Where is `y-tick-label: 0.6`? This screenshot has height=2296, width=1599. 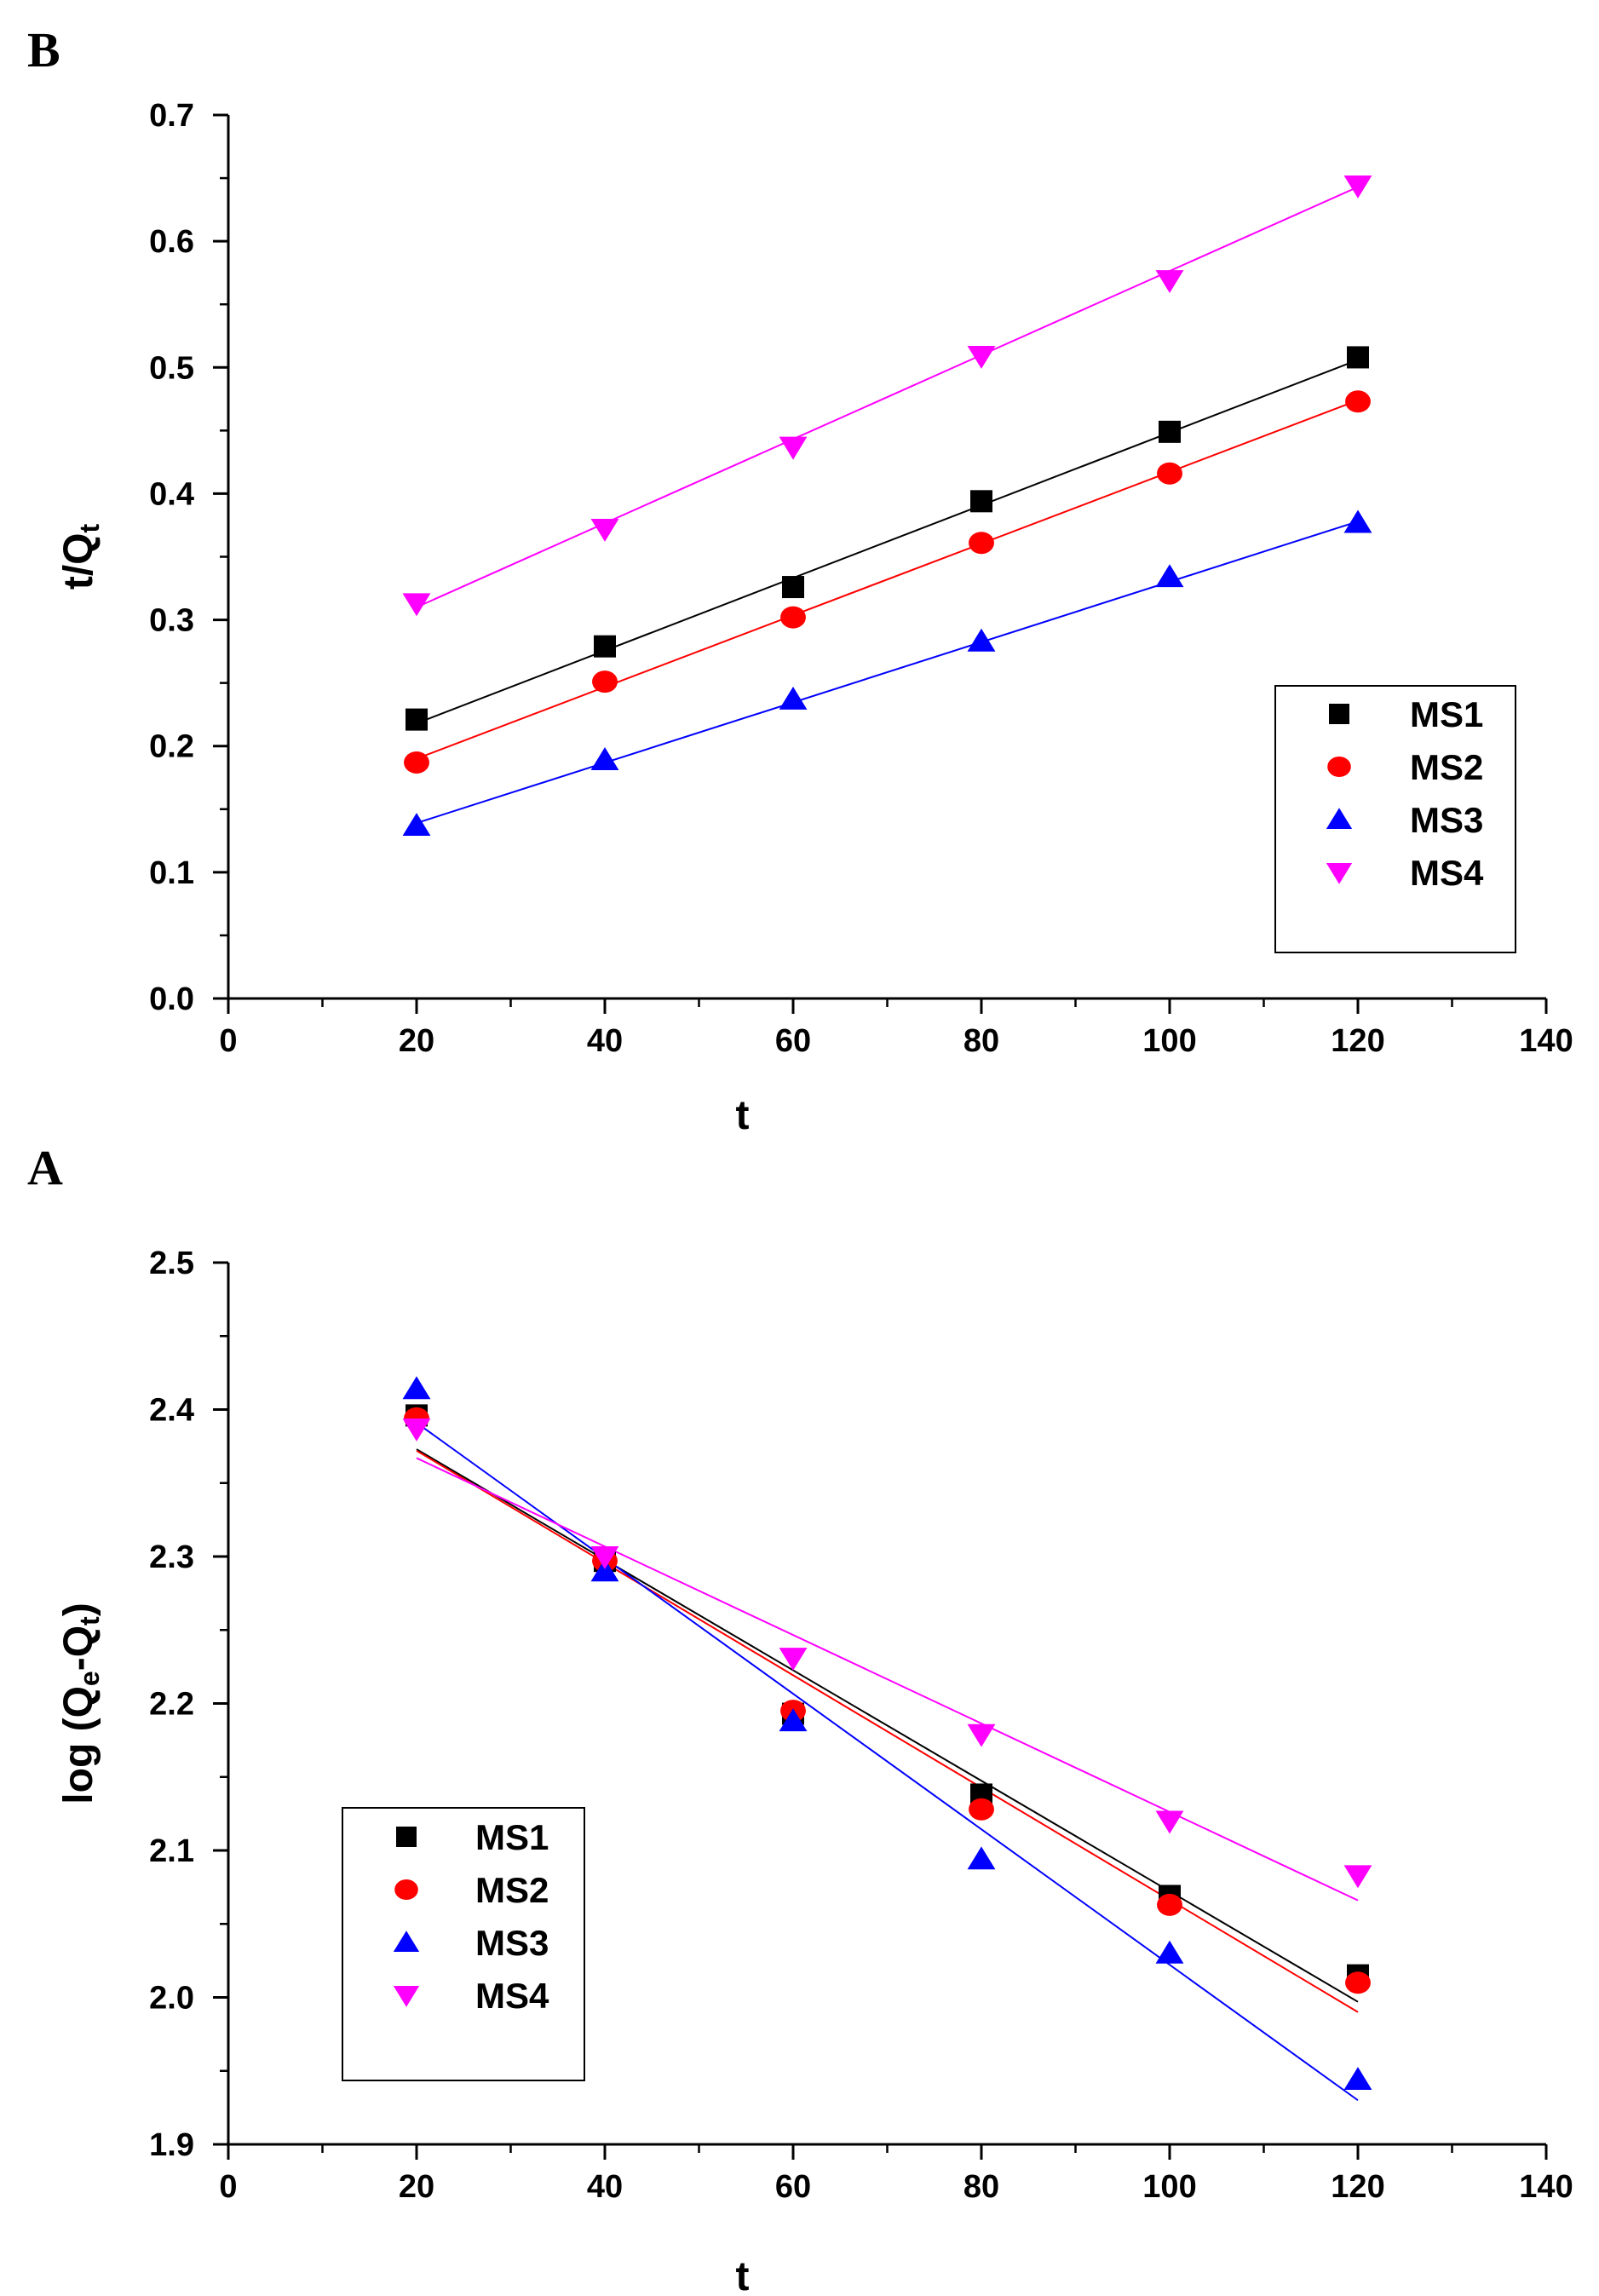
y-tick-label: 0.6 is located at coordinates (172, 242).